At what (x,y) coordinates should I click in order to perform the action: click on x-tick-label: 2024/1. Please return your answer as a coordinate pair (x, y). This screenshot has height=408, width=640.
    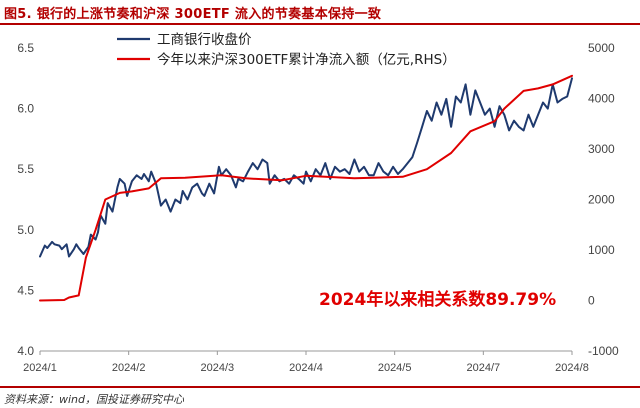
    Looking at the image, I should click on (40, 368).